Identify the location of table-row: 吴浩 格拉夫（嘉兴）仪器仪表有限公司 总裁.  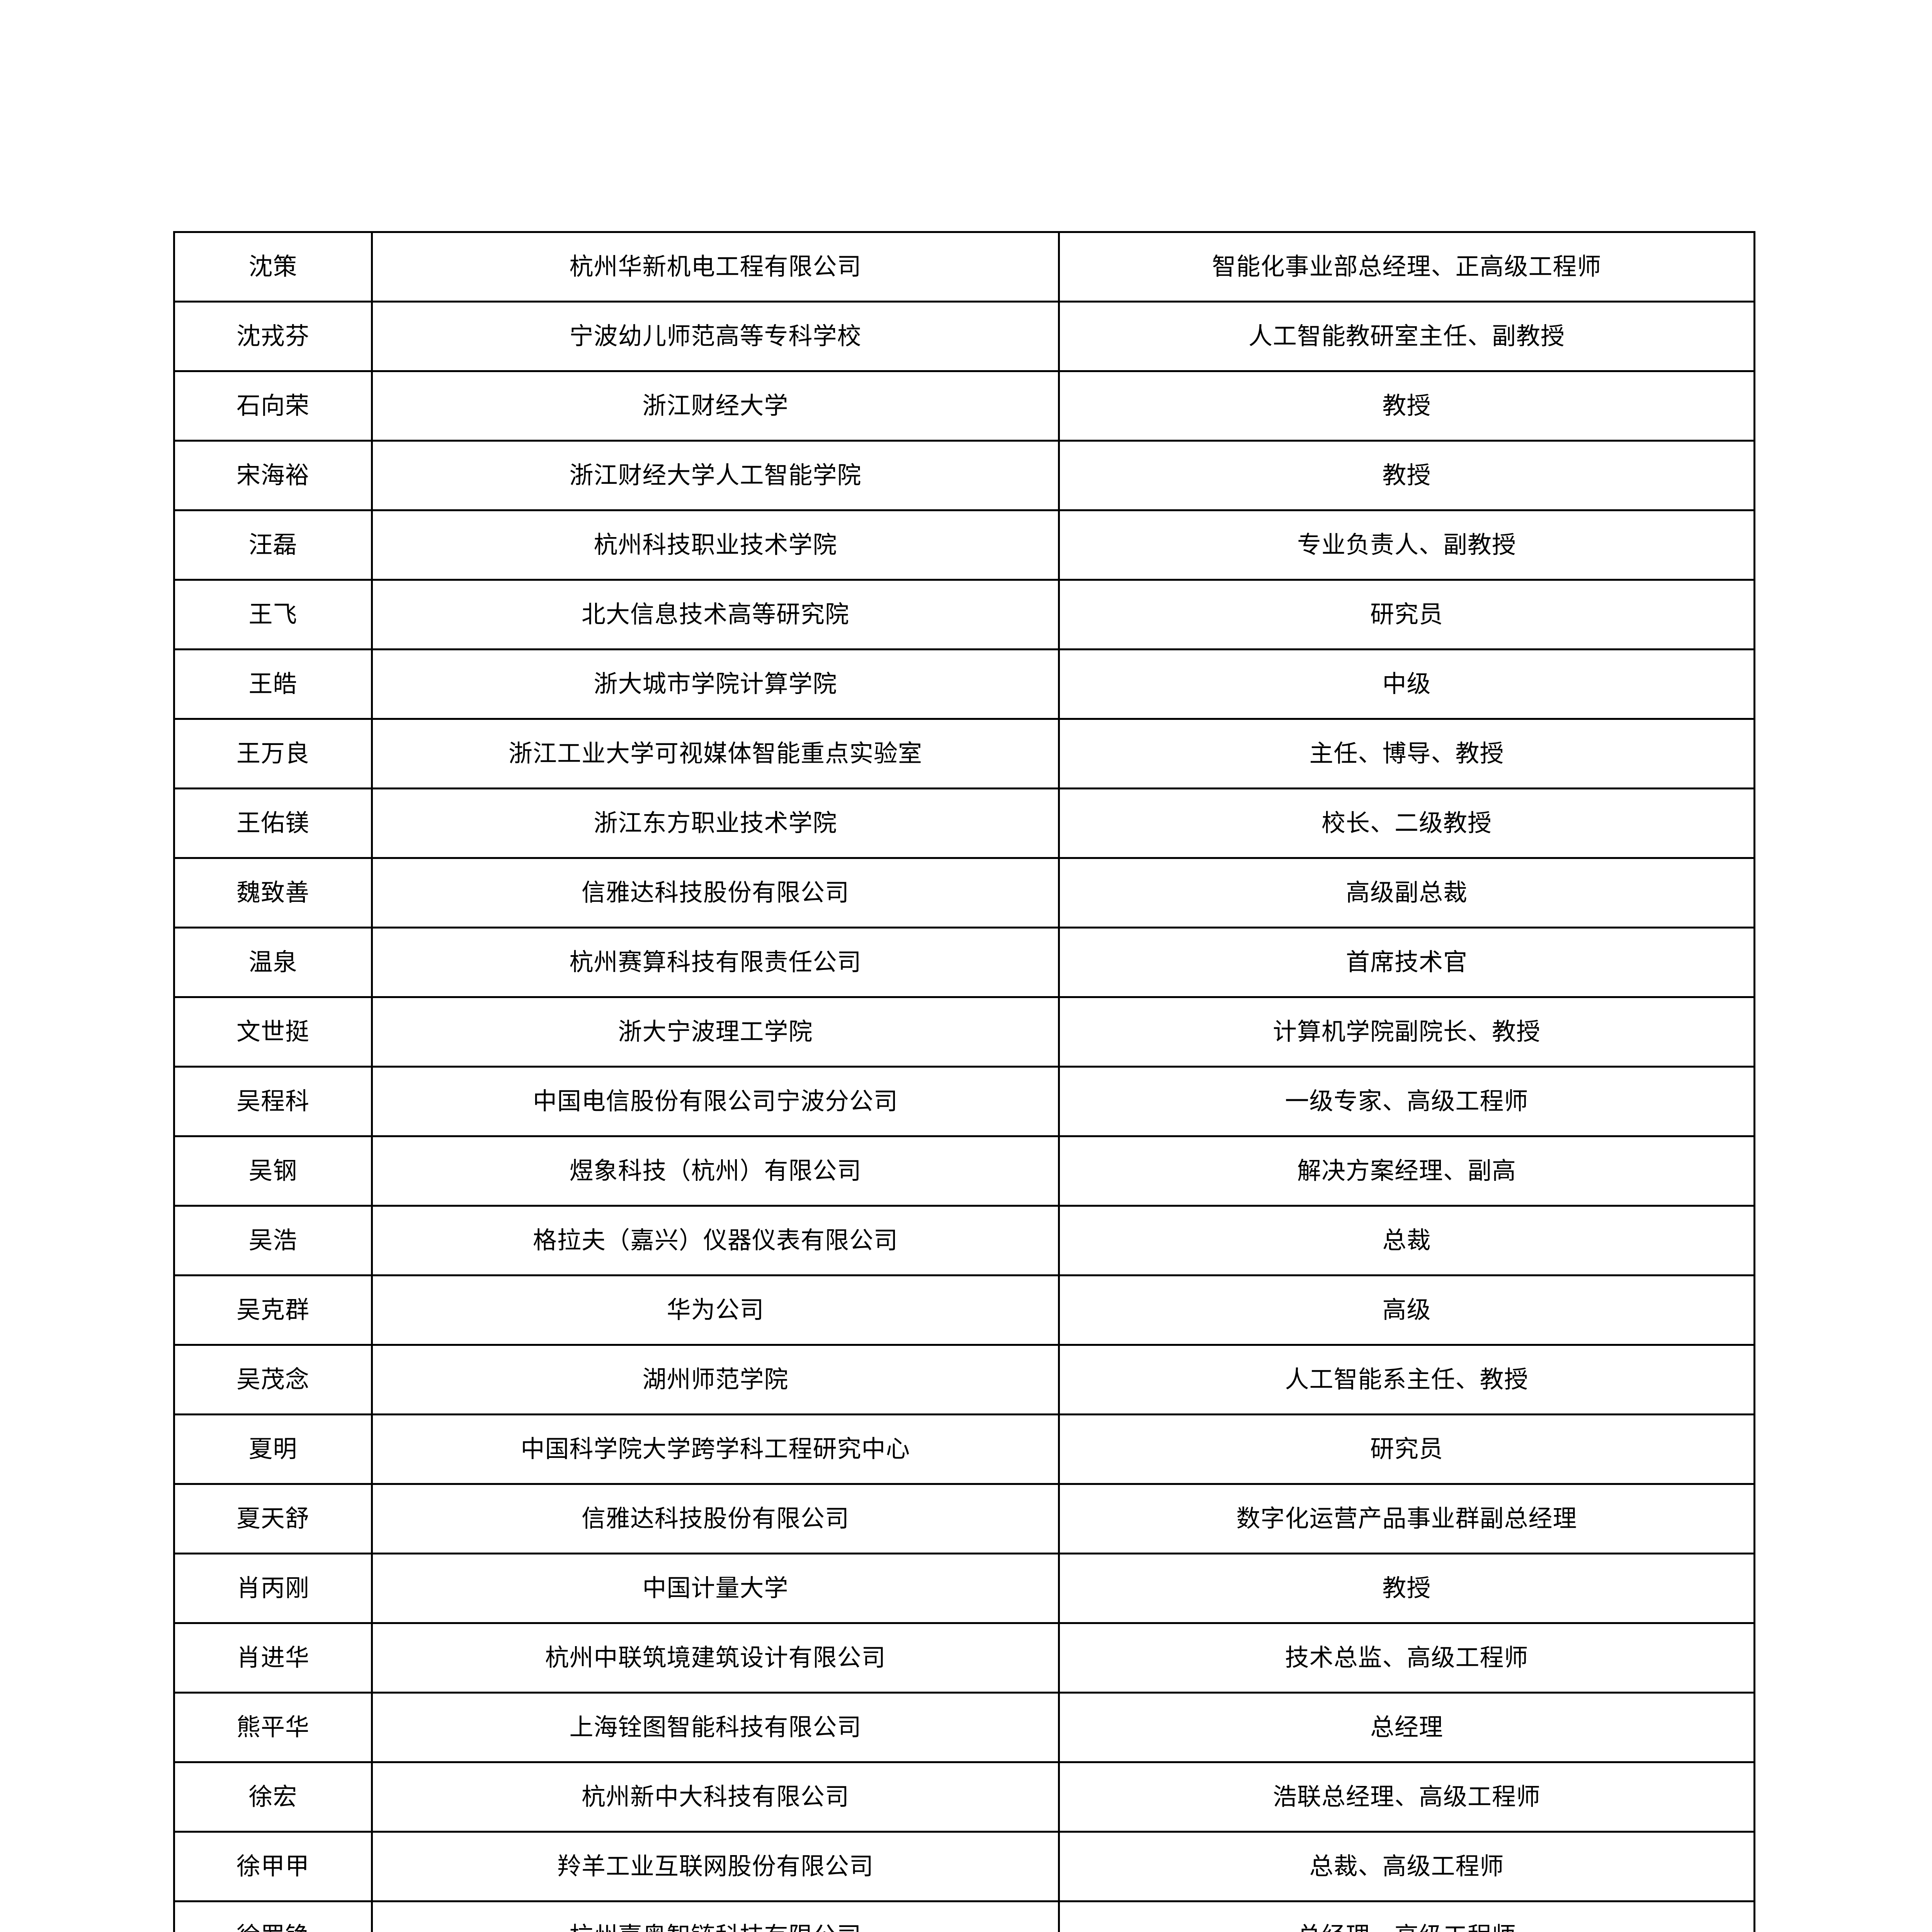
(964, 1241).